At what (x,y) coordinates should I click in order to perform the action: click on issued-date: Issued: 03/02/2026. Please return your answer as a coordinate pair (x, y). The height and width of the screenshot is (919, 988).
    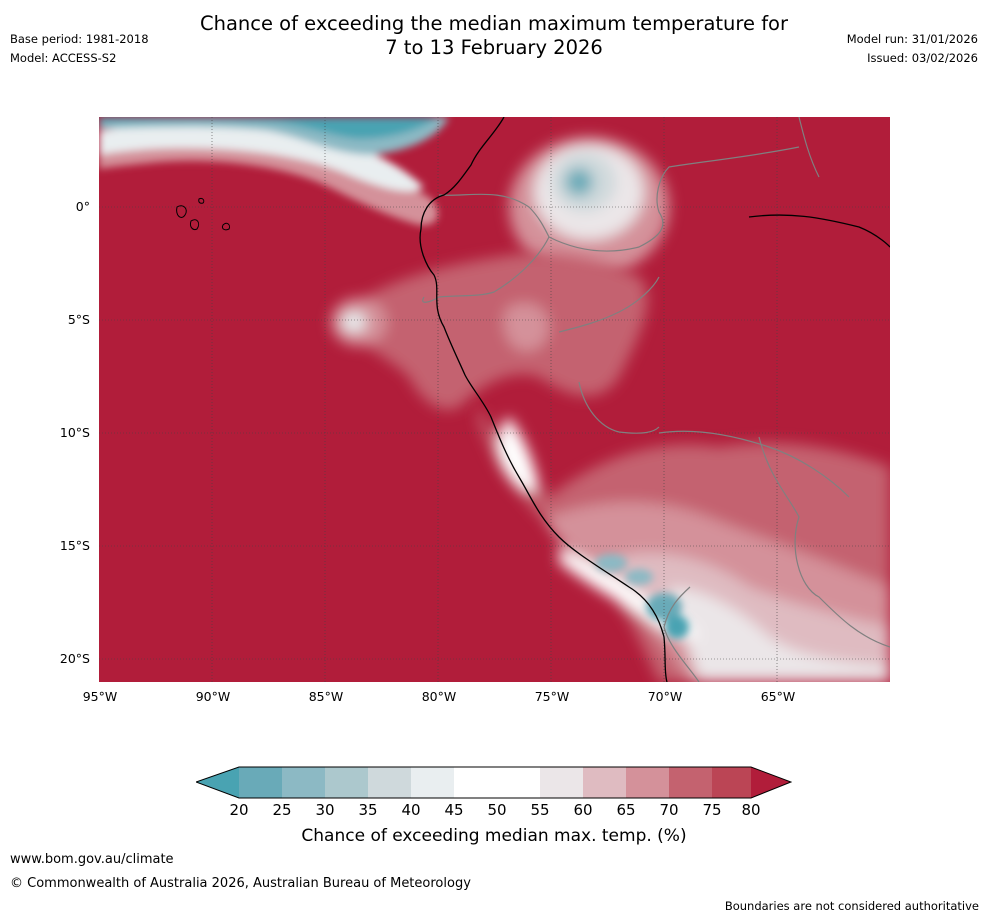
    Looking at the image, I should click on (922, 58).